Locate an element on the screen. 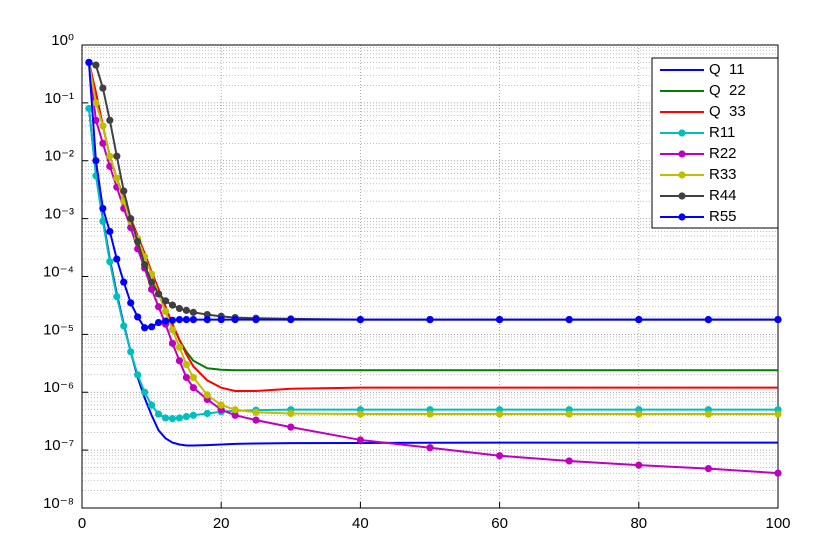 This screenshot has width=831, height=553. x-tick-label: 0 is located at coordinates (82, 523).